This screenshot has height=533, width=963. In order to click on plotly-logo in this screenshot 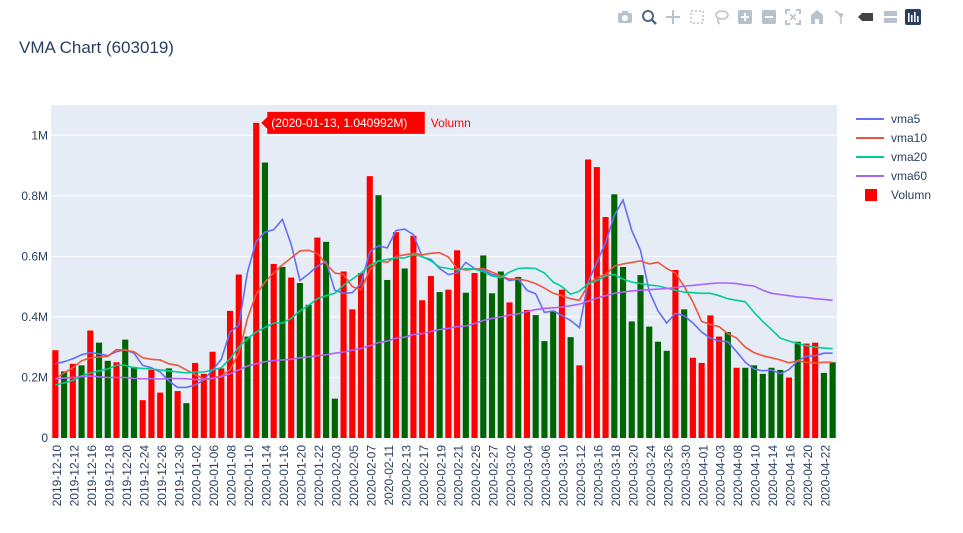, I will do `click(913, 17)`.